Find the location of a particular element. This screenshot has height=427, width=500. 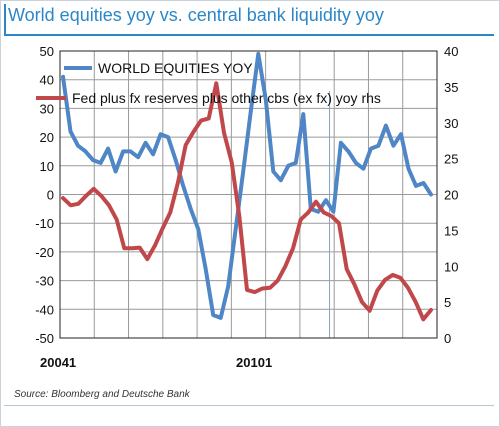

right-tick-label: 10 is located at coordinates (451, 266).